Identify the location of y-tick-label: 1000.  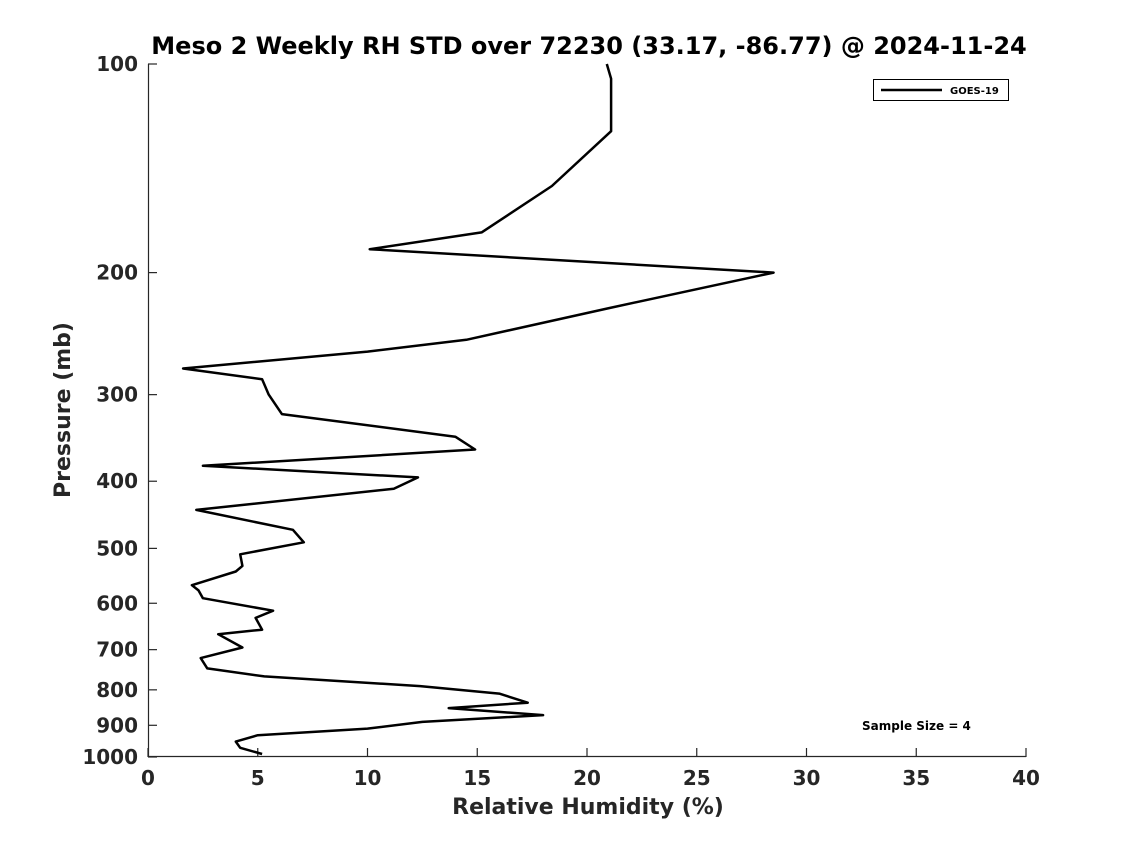
(110, 757).